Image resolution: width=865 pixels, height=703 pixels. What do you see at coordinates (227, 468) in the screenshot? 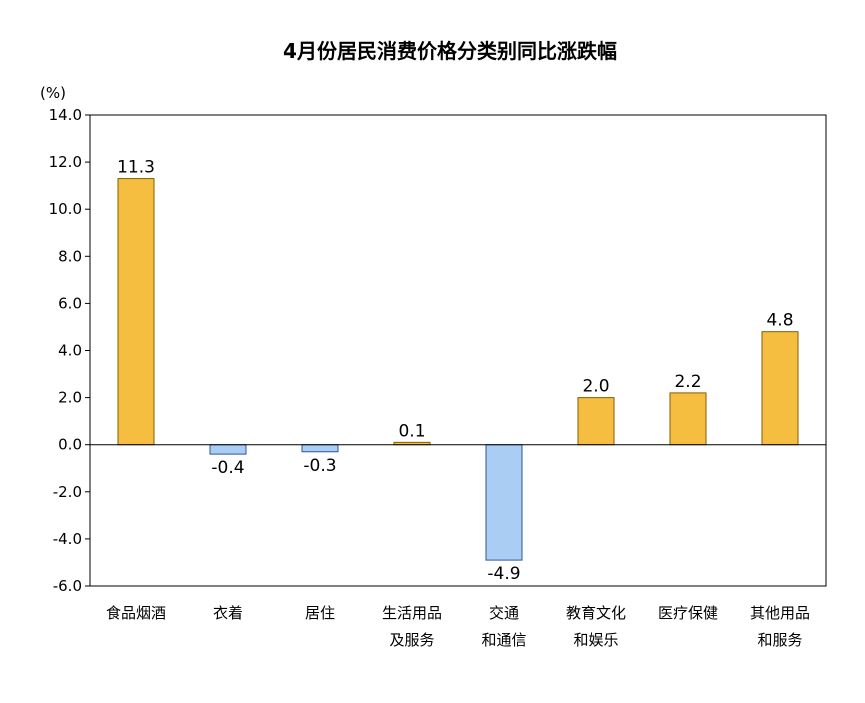
I see `data-label: -0.4` at bounding box center [227, 468].